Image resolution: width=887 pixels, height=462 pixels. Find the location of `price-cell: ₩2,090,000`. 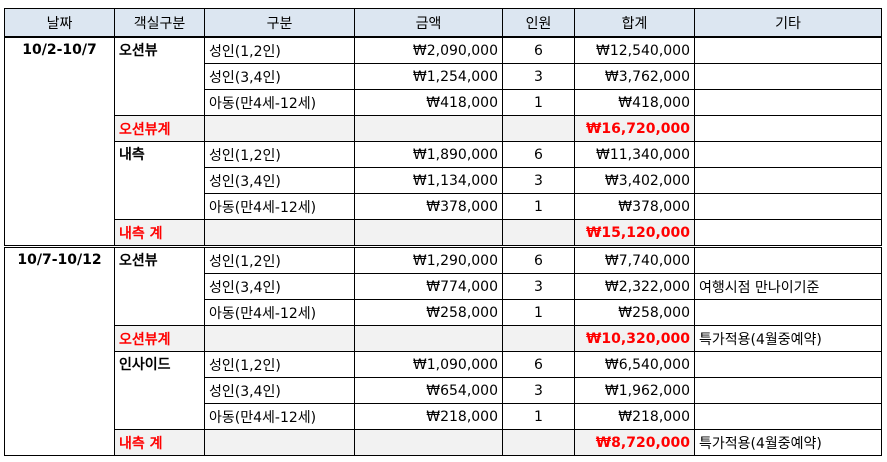

price-cell: ₩2,090,000 is located at coordinates (428, 50).